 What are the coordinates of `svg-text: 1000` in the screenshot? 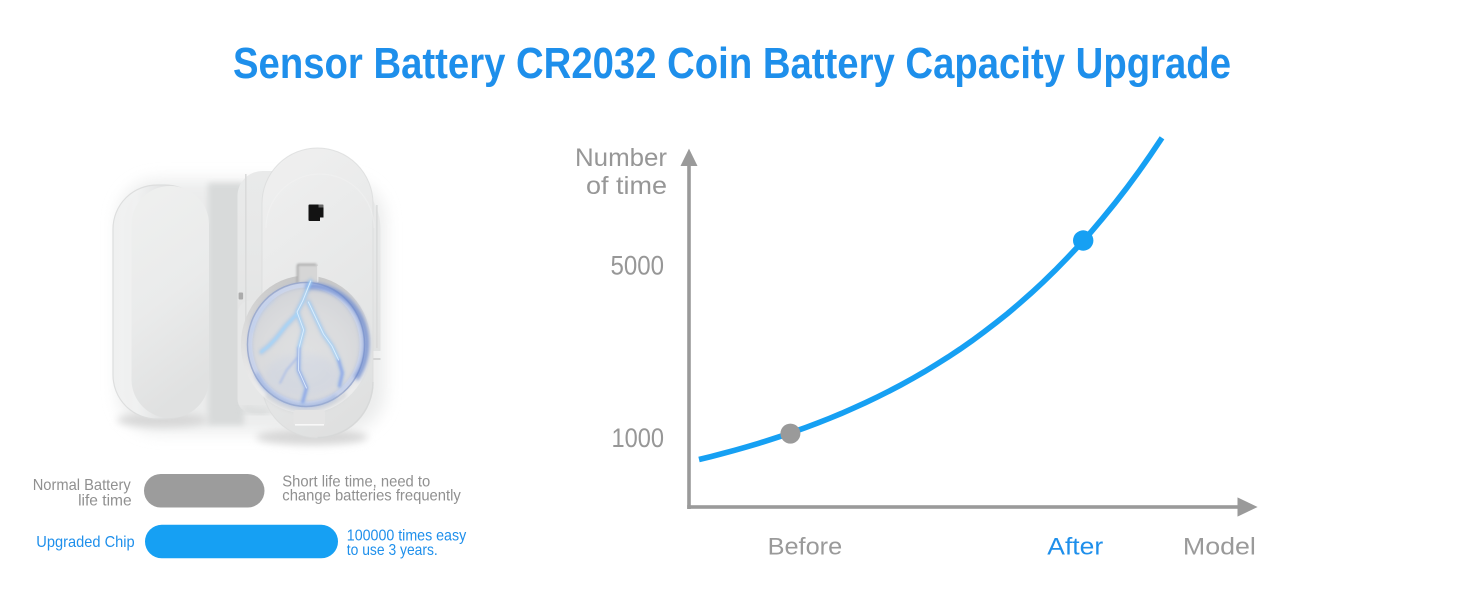 It's located at (638, 438).